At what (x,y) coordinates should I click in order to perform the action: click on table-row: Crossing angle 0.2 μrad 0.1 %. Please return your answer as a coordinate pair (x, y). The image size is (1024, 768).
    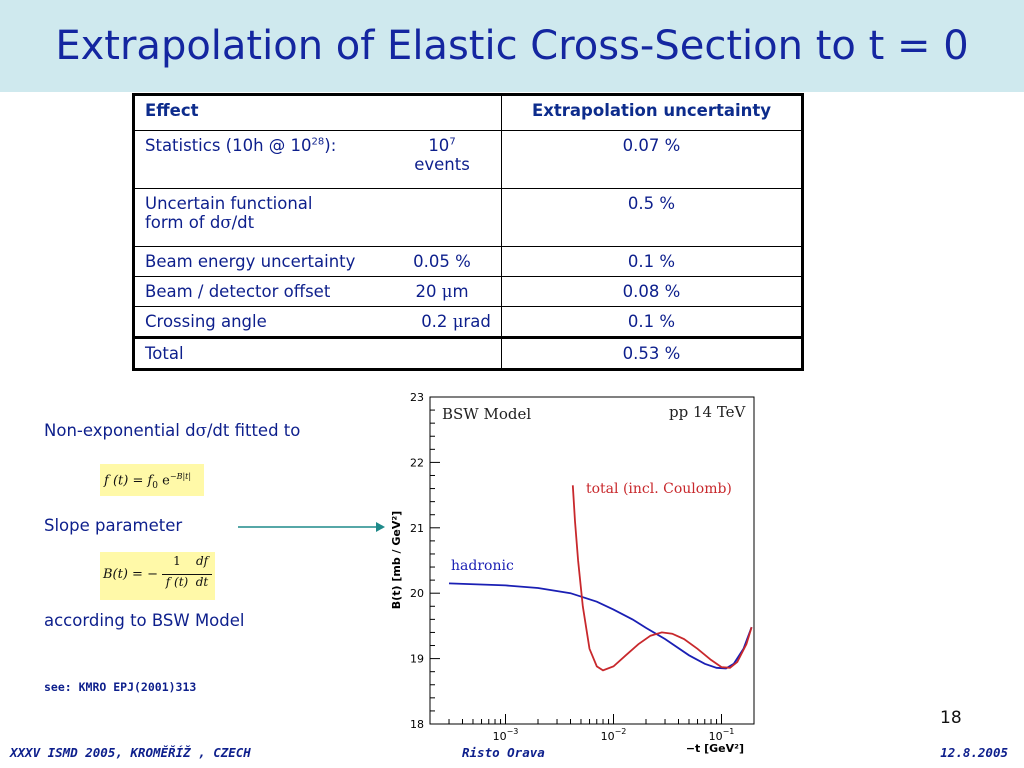
    Looking at the image, I should click on (468, 322).